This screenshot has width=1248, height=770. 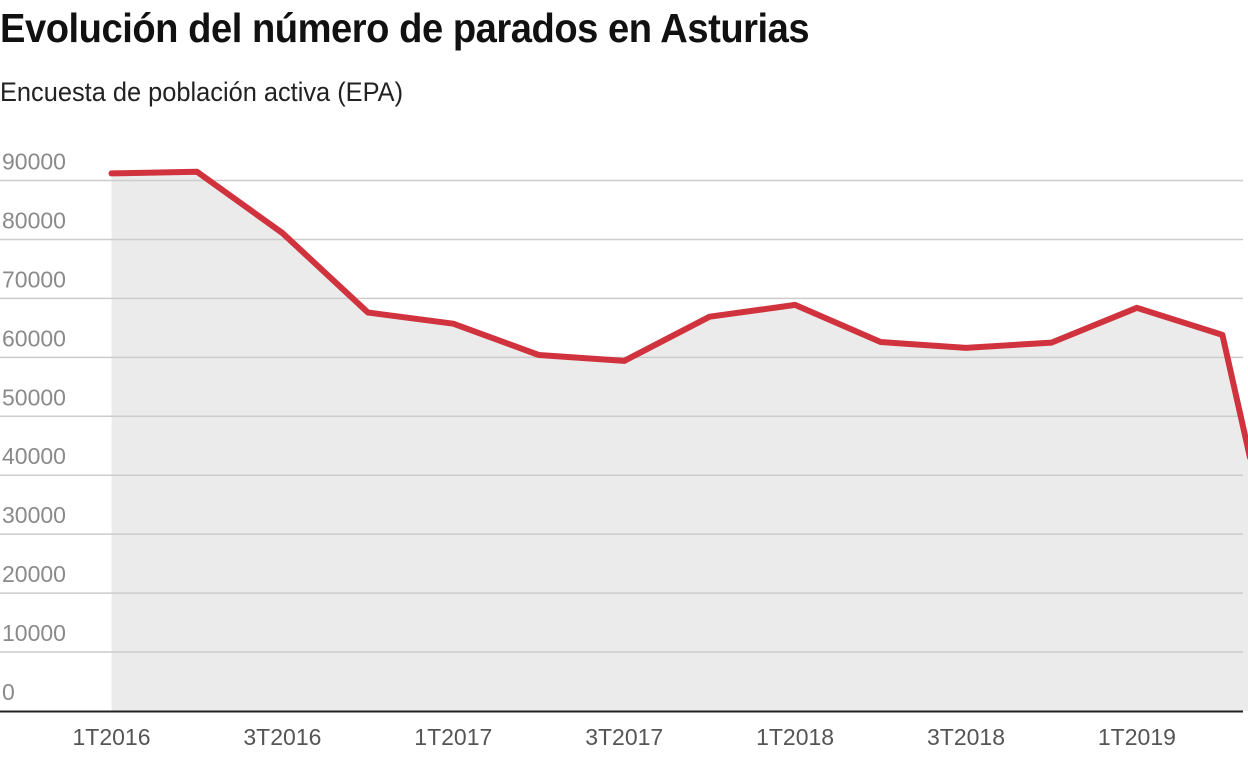 I want to click on x-tick-label: 1T2017, so click(x=453, y=737).